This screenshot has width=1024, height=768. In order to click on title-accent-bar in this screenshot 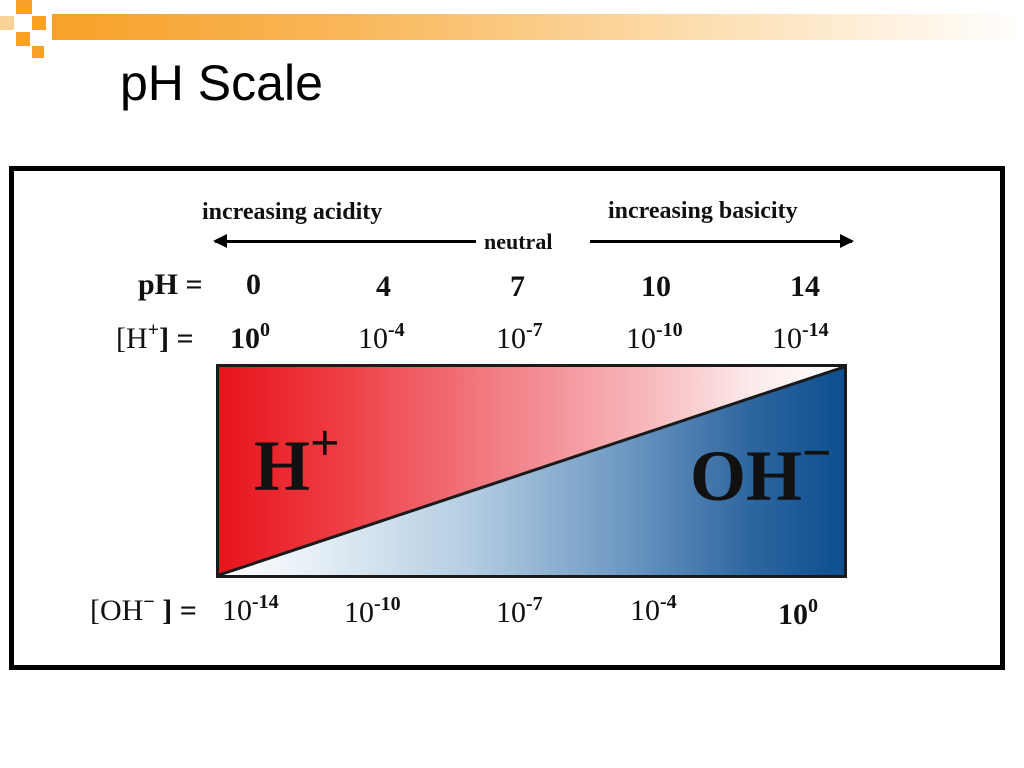, I will do `click(538, 27)`.